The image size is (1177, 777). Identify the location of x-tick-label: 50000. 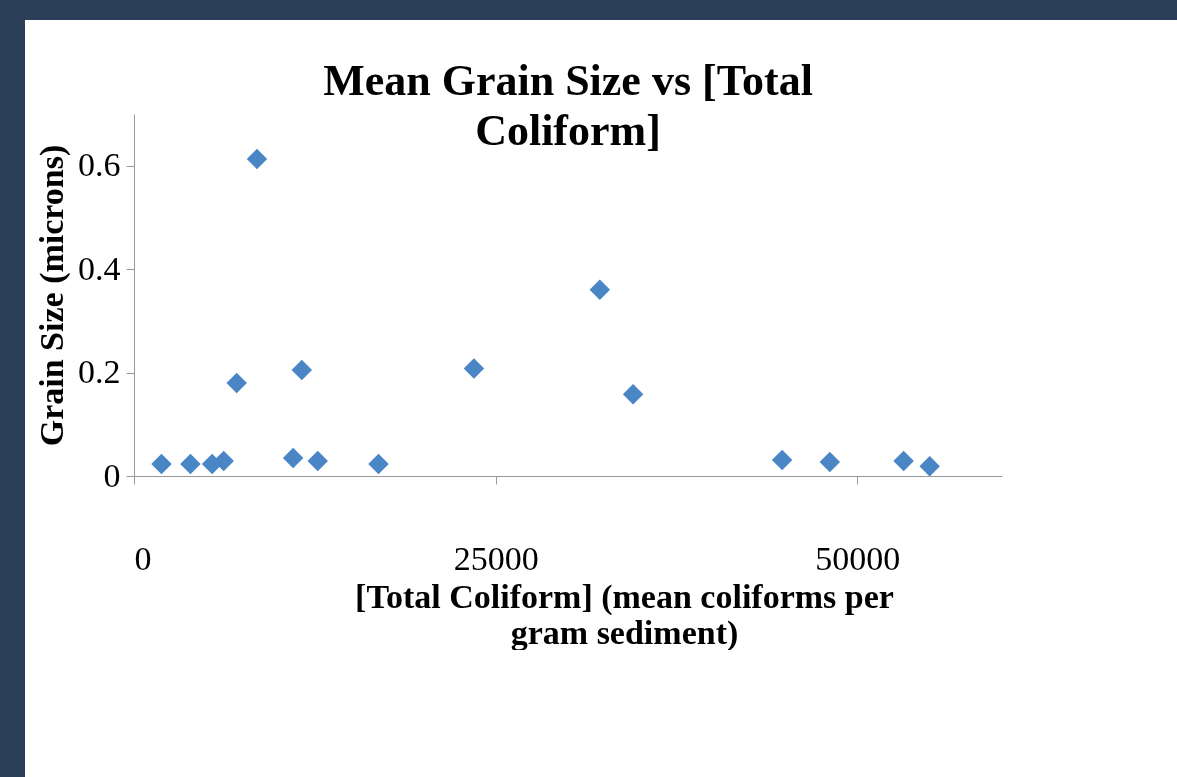
(858, 558).